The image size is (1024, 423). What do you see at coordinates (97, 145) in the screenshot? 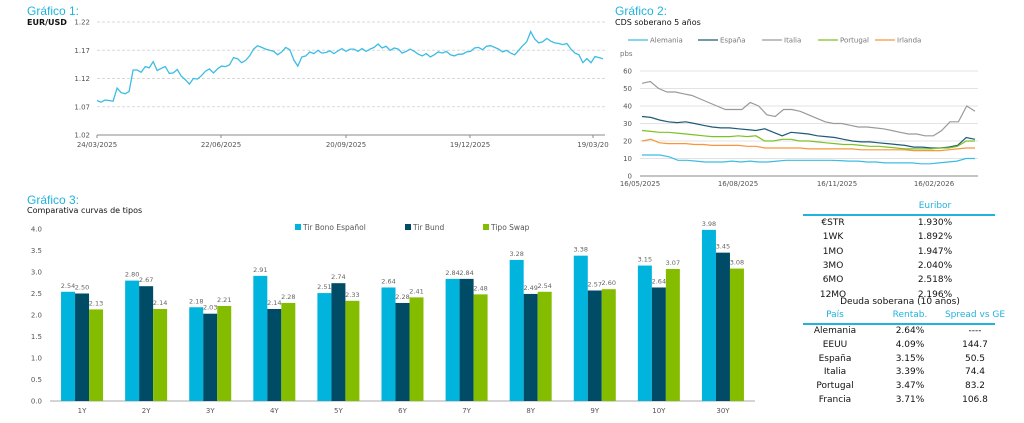
I see `x-tick-label: 24/03/2025` at bounding box center [97, 145].